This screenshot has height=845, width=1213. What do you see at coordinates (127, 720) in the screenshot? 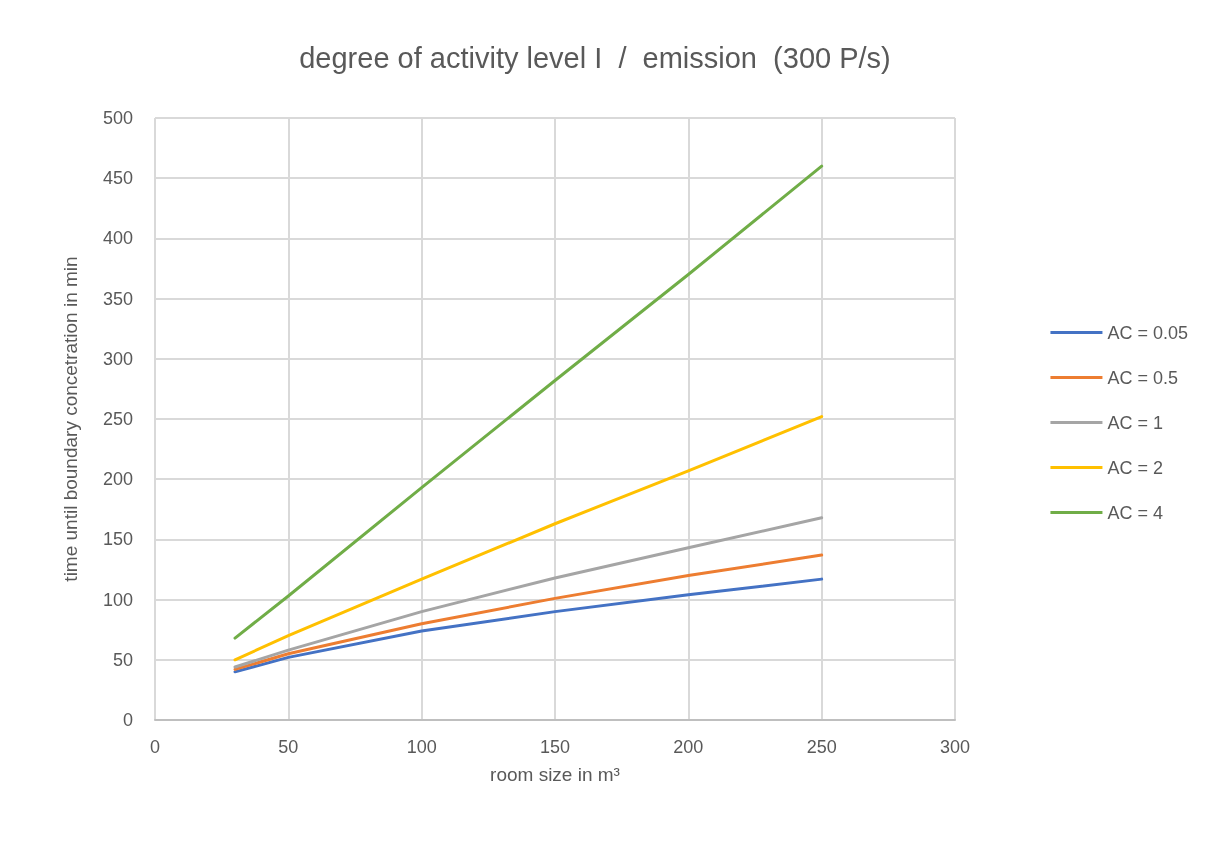
I see `y-tick-label: 0` at bounding box center [127, 720].